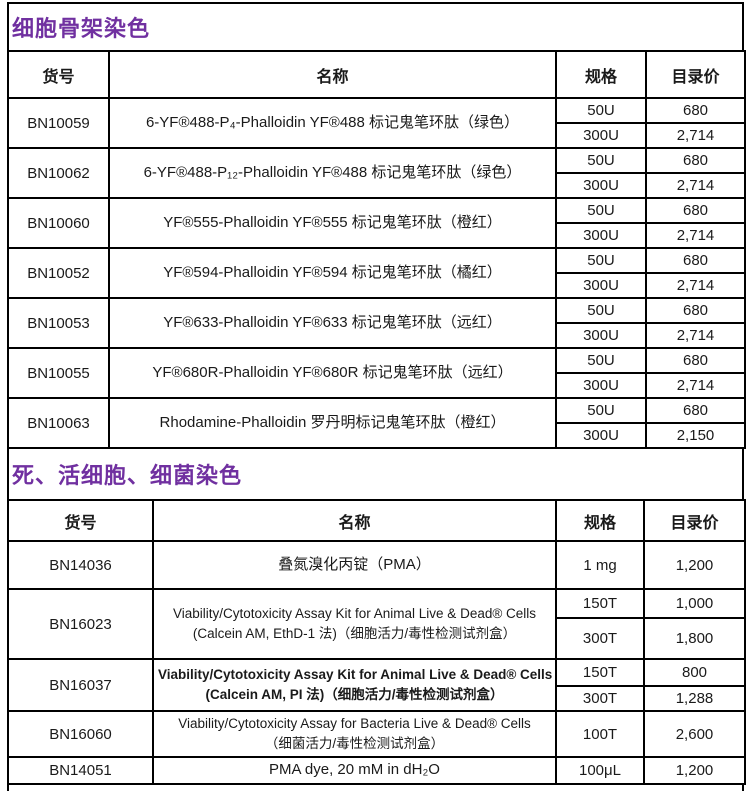  I want to click on catalog-cell: BN10055, so click(58, 373).